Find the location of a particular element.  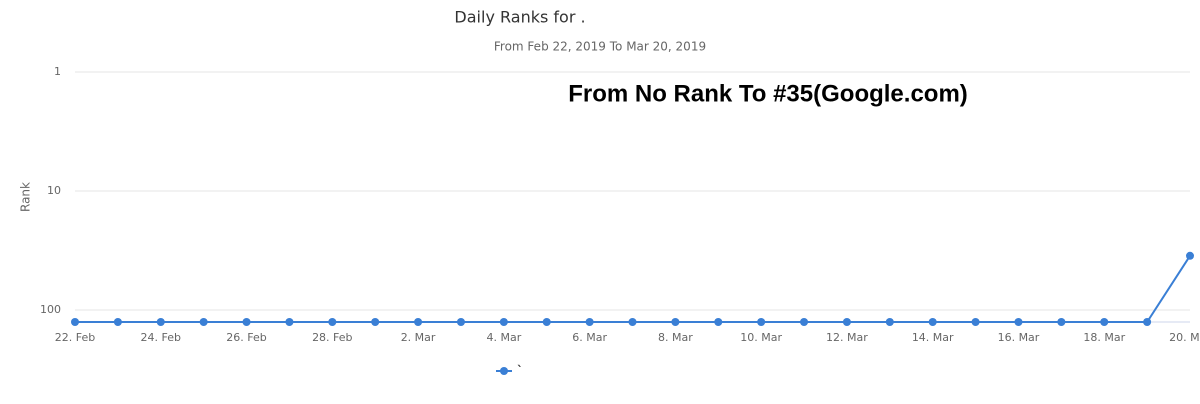

x-tick-label: 28. Feb is located at coordinates (332, 337).